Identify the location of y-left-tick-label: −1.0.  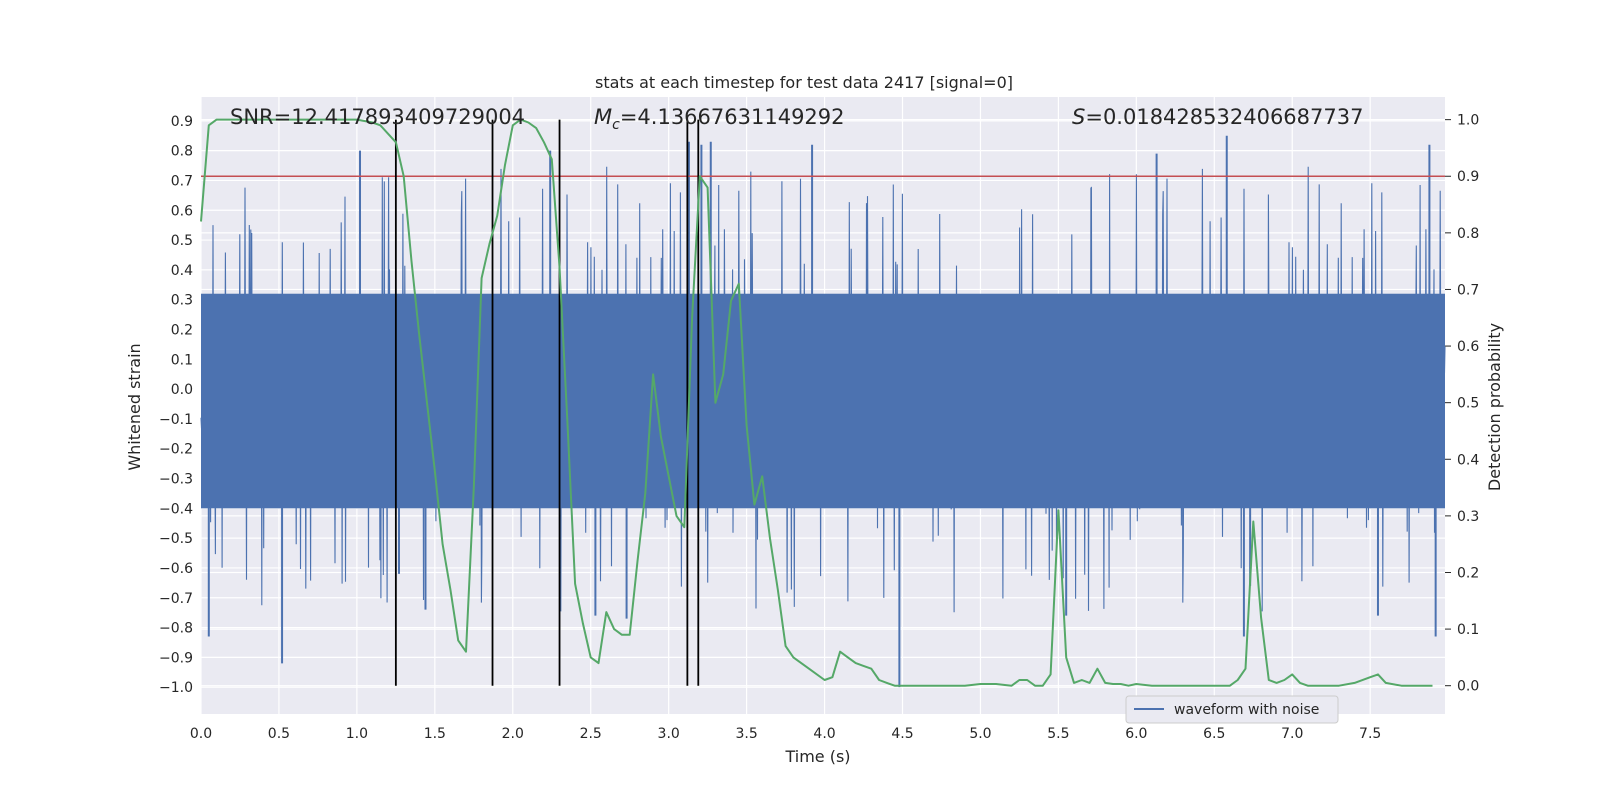
(176, 688).